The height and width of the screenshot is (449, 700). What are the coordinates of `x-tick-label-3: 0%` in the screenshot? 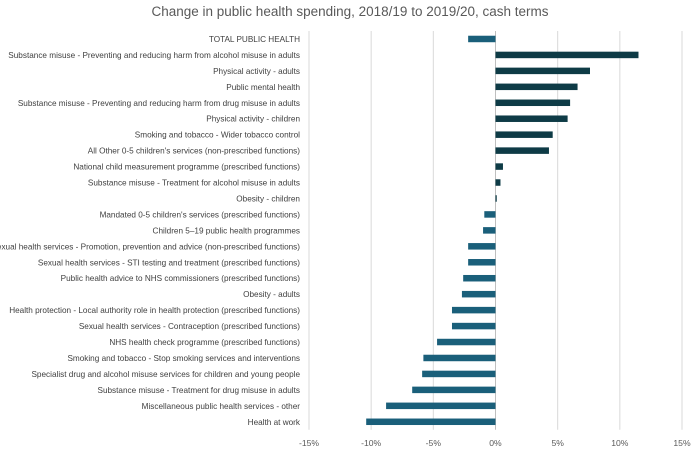 It's located at (495, 443).